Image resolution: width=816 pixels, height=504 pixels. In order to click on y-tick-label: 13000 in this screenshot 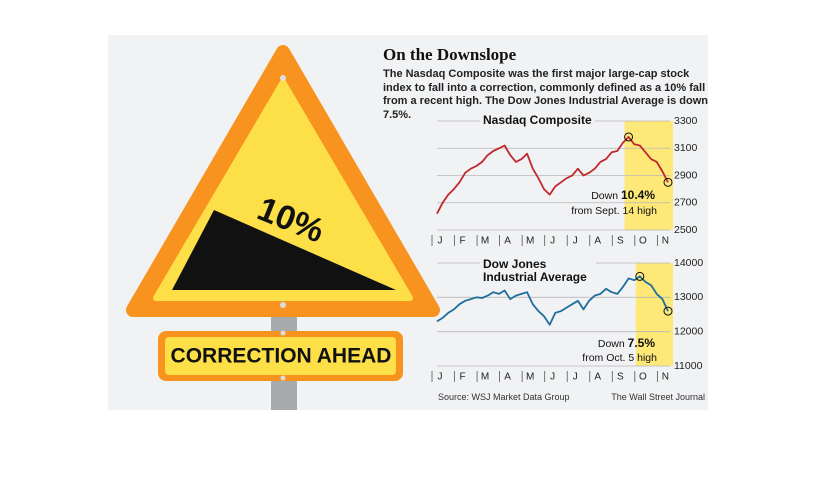, I will do `click(688, 297)`.